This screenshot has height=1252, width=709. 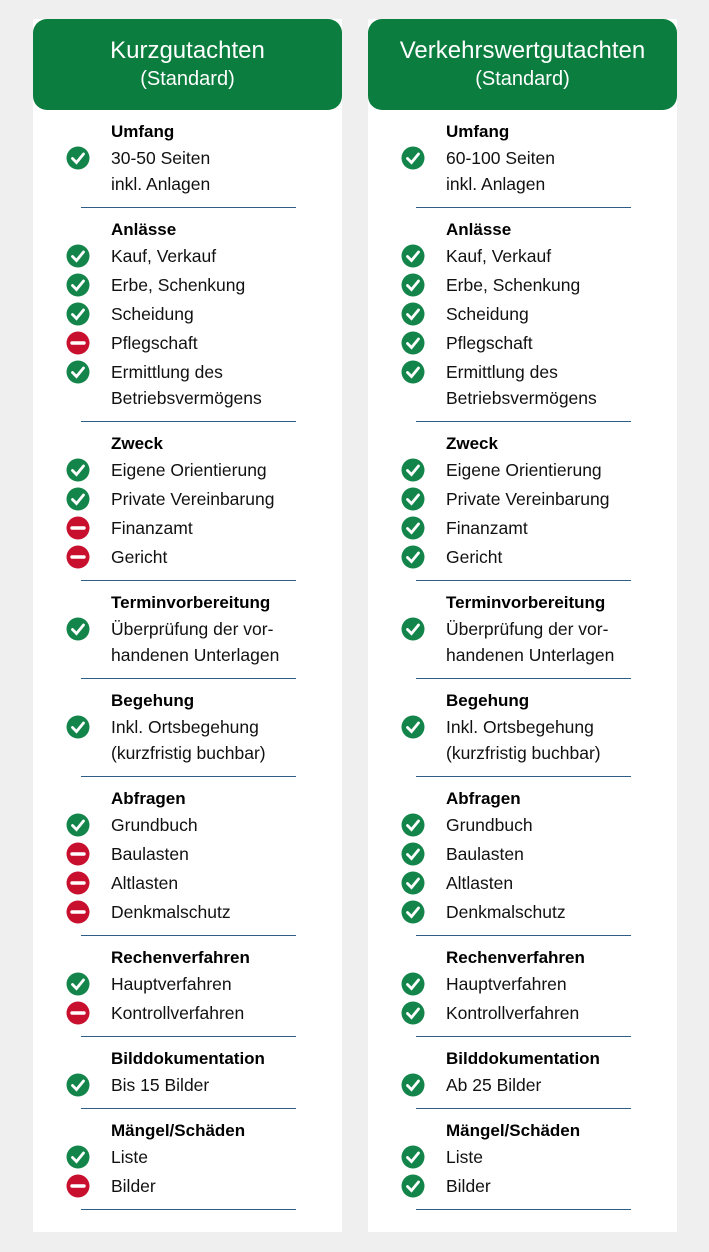 What do you see at coordinates (153, 700) in the screenshot?
I see `section-heading: Begehung` at bounding box center [153, 700].